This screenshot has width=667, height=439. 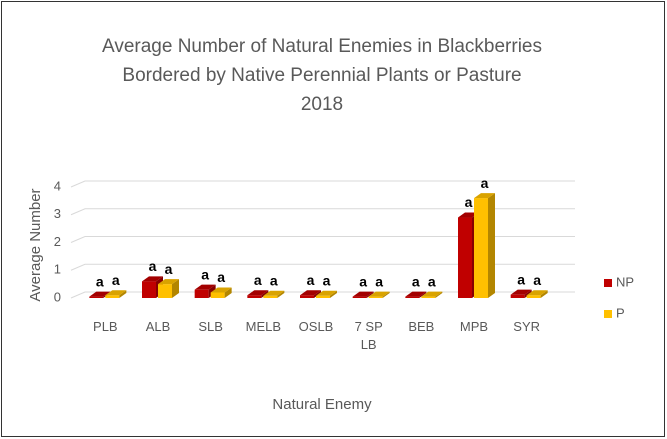 I want to click on x-tick-label: ALB, so click(x=158, y=326).